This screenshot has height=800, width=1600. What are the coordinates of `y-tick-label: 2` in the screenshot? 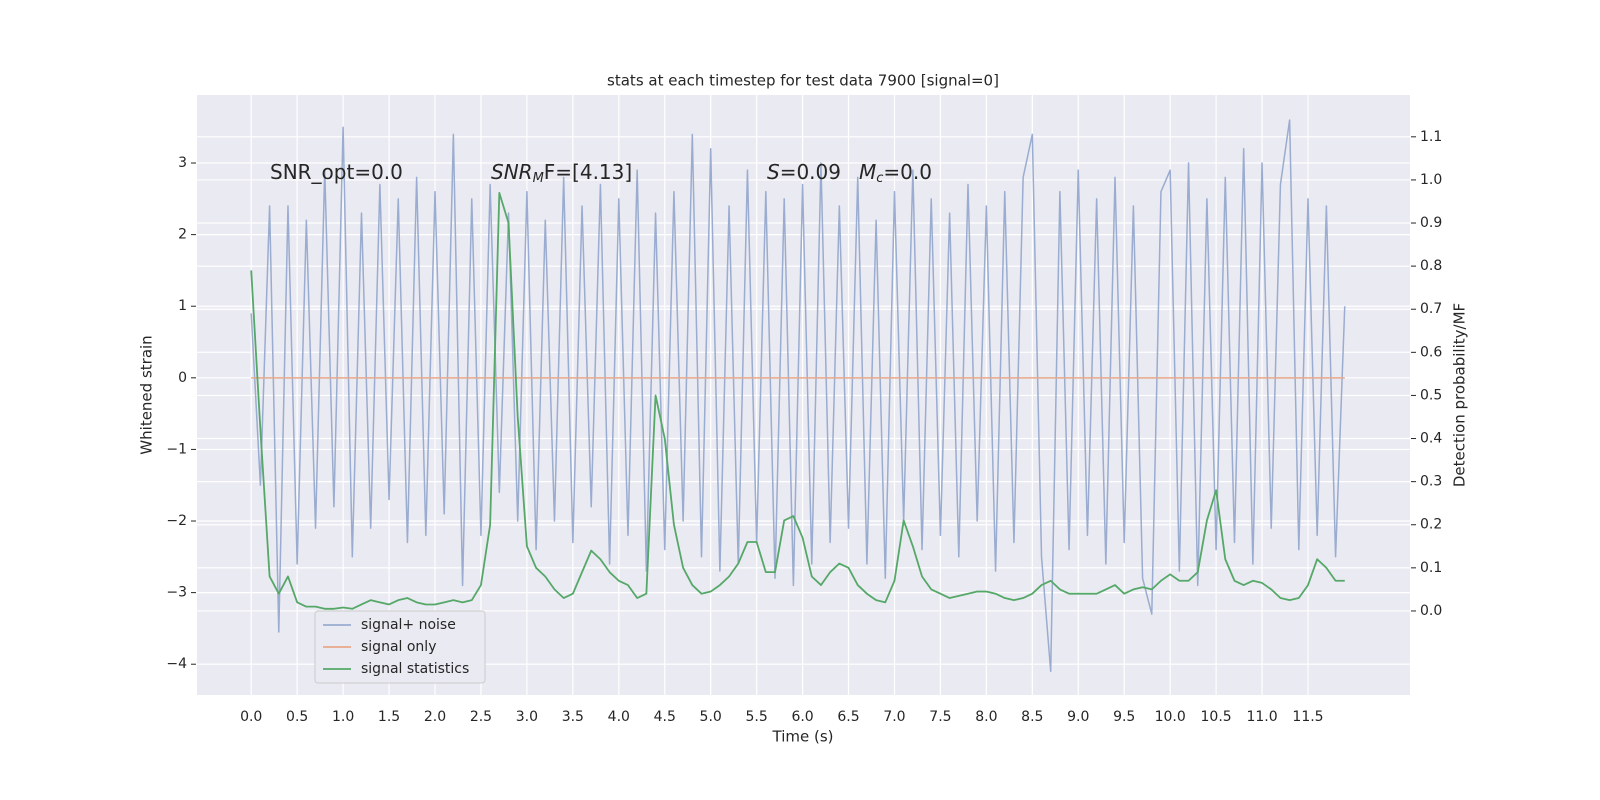 It's located at (182, 235).